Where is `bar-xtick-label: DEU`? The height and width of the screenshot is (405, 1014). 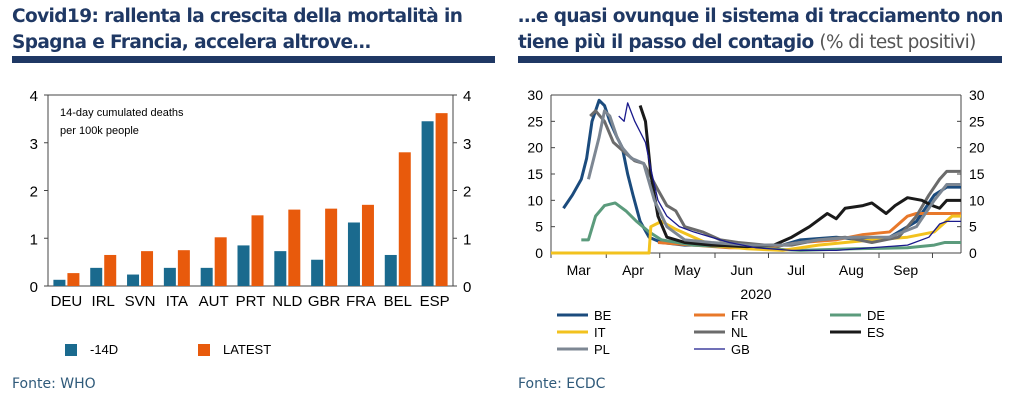 bar-xtick-label: DEU is located at coordinates (67, 301).